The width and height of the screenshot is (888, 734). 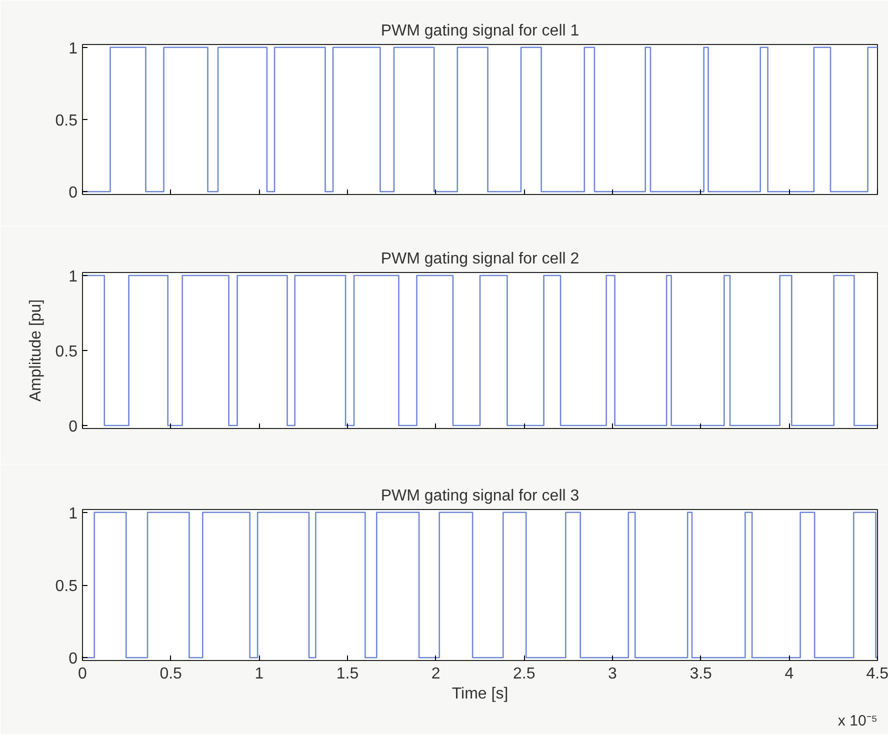 What do you see at coordinates (789, 674) in the screenshot?
I see `x-tick-label: 4` at bounding box center [789, 674].